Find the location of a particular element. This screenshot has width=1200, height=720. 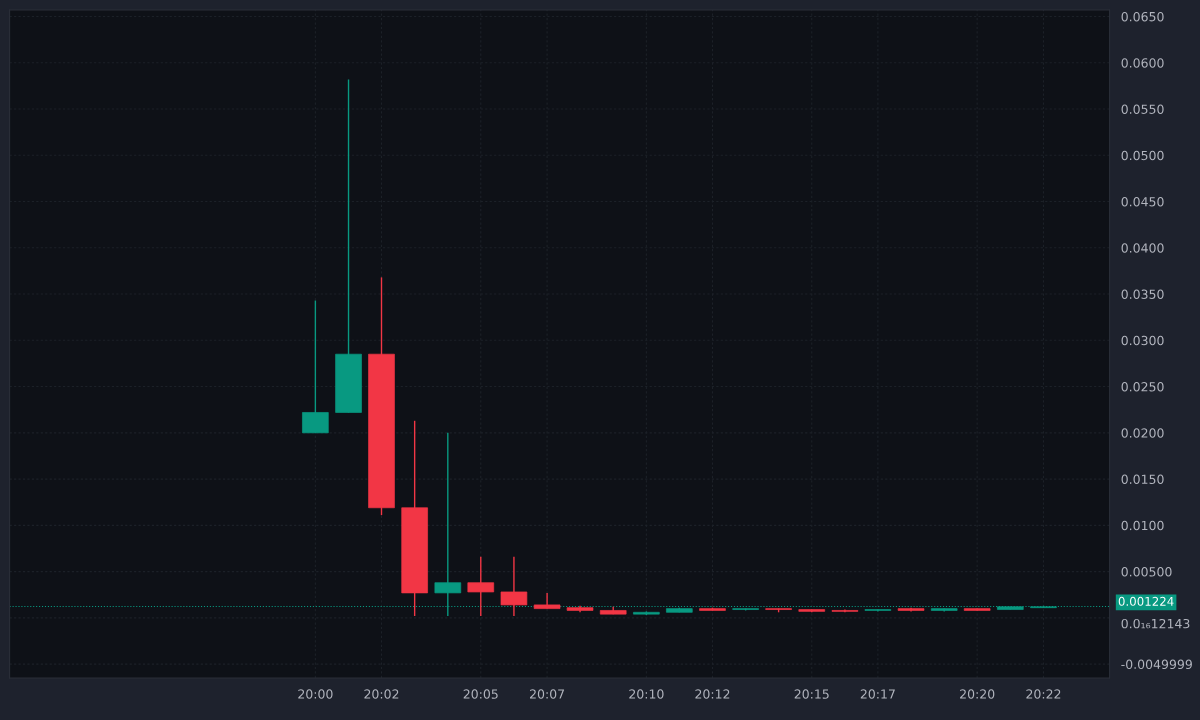

x-tick-label: 20:02 is located at coordinates (381, 694).